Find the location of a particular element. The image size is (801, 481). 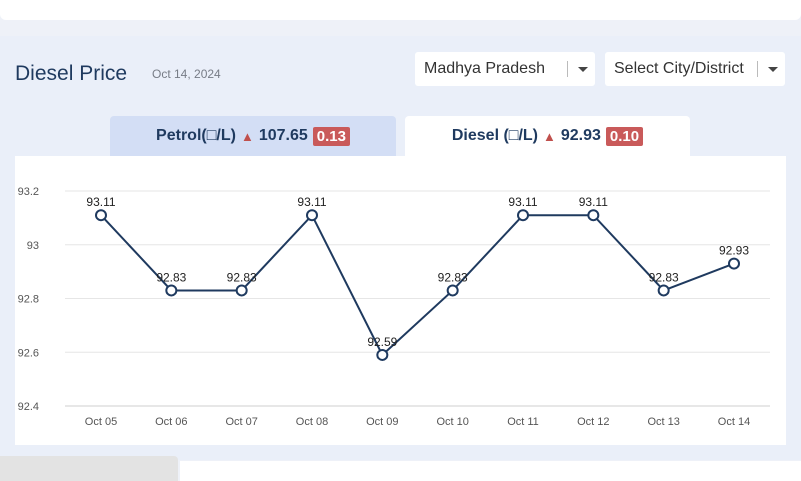

tab-petrol-label: Petrol(□/L) is located at coordinates (196, 135).